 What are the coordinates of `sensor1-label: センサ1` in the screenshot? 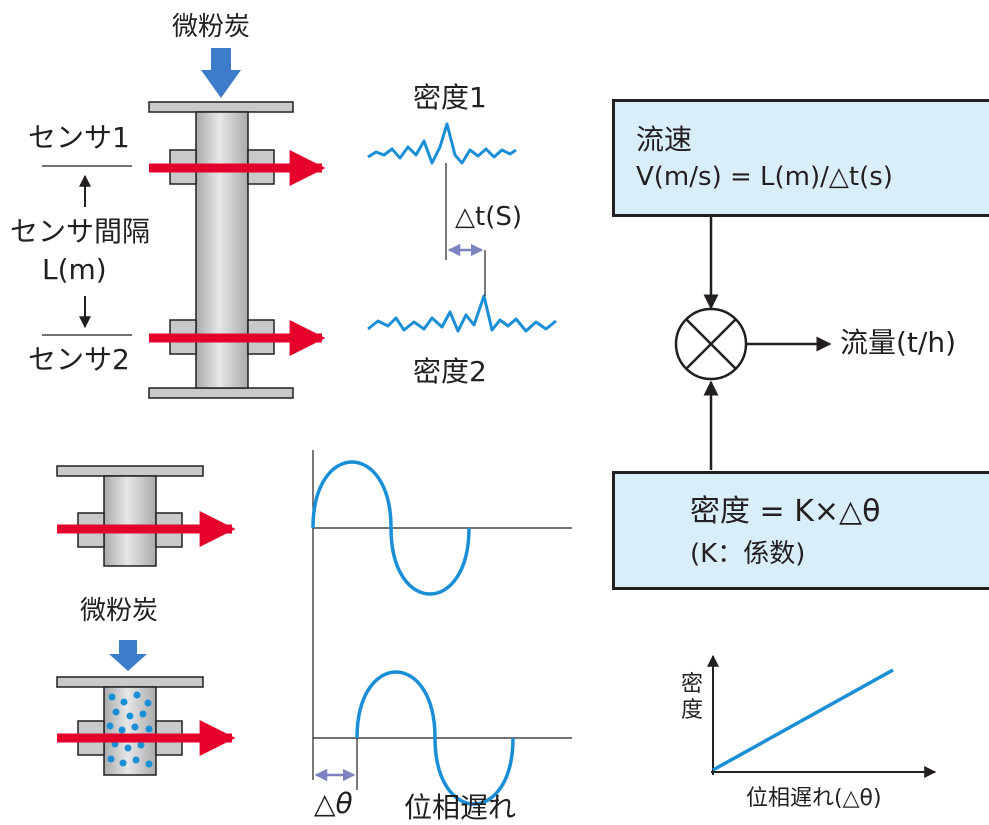 It's located at (79, 137).